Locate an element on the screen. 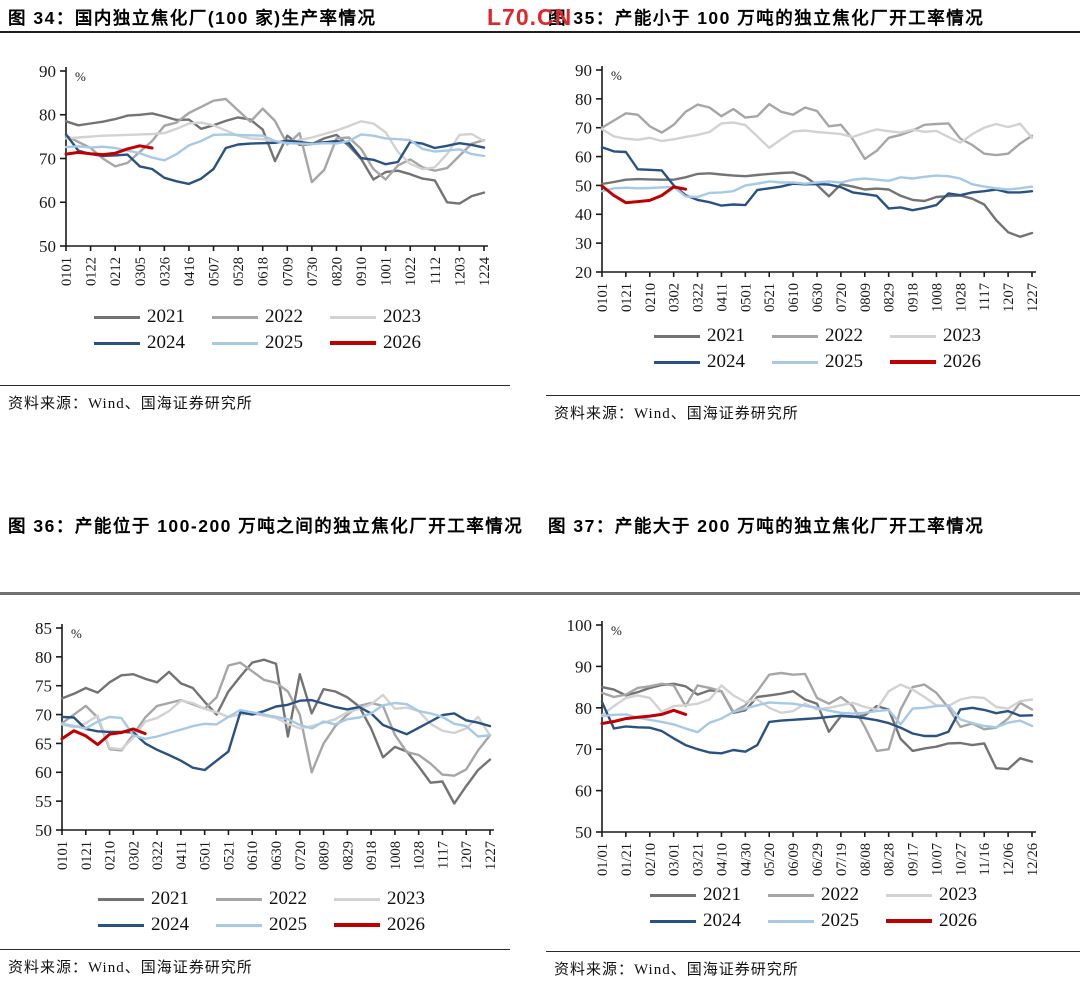 This screenshot has width=1080, height=983. series-line-2025 is located at coordinates (276, 721).